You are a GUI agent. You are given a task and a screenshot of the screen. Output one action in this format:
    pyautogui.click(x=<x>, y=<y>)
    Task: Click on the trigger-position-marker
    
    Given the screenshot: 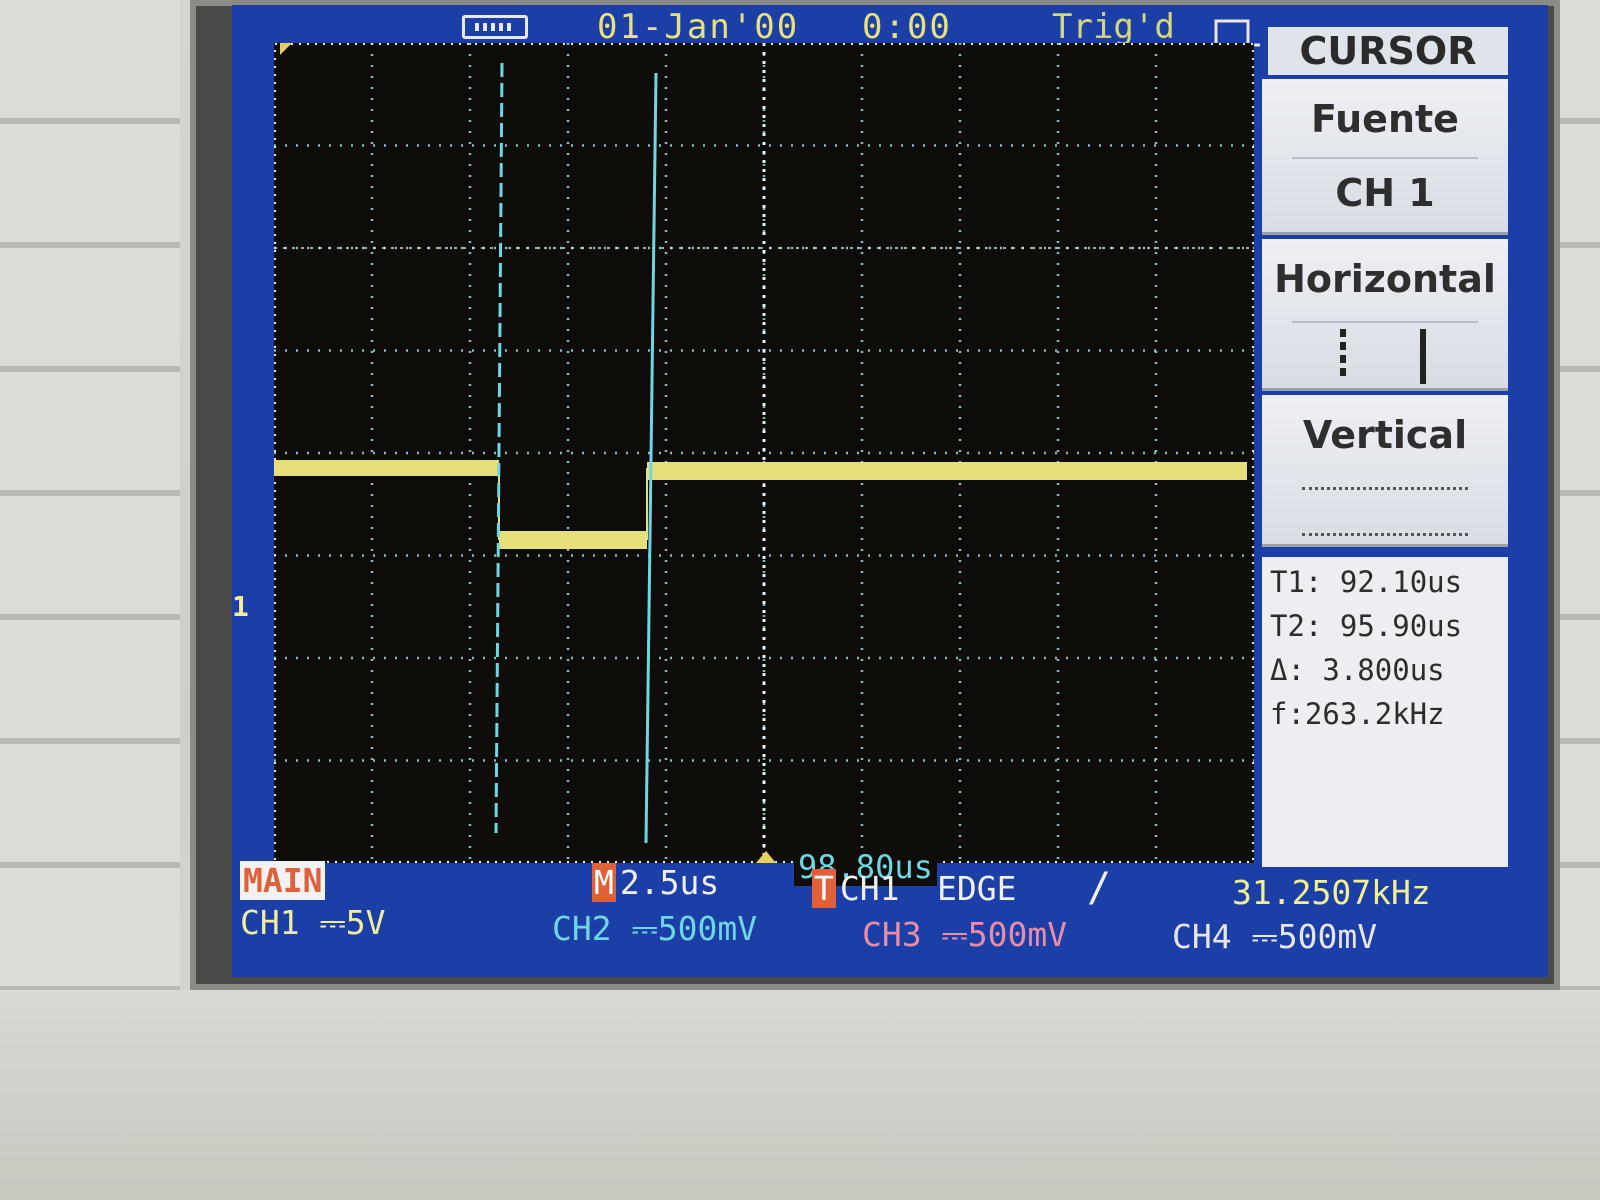 What is the action you would take?
    pyautogui.click(x=286, y=49)
    